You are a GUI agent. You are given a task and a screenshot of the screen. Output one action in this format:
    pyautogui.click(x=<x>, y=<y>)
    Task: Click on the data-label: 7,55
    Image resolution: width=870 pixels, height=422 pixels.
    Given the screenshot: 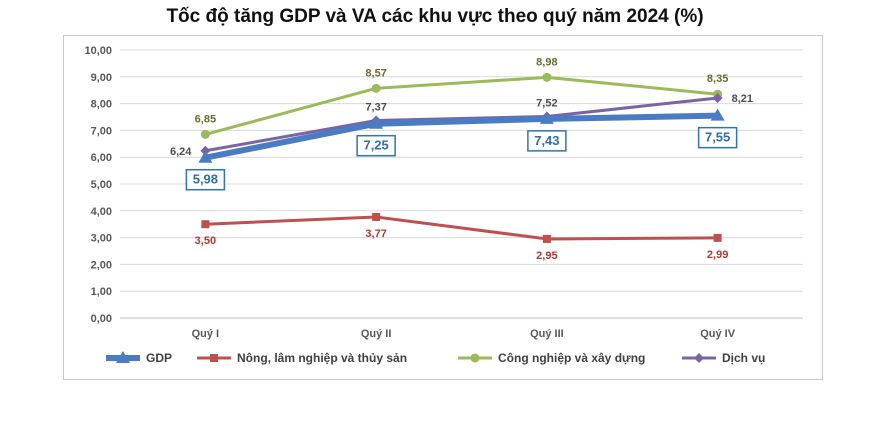 What is the action you would take?
    pyautogui.click(x=717, y=137)
    